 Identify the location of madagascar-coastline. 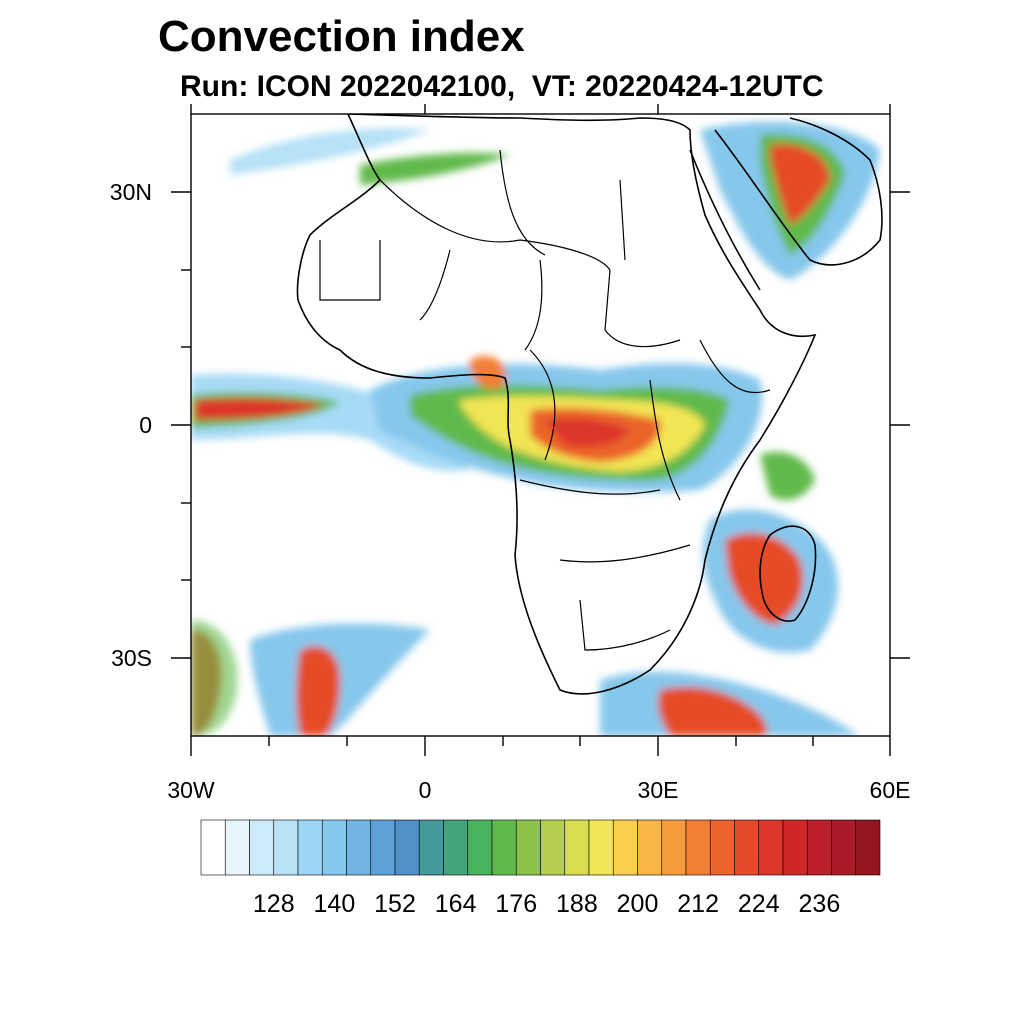
(788, 573).